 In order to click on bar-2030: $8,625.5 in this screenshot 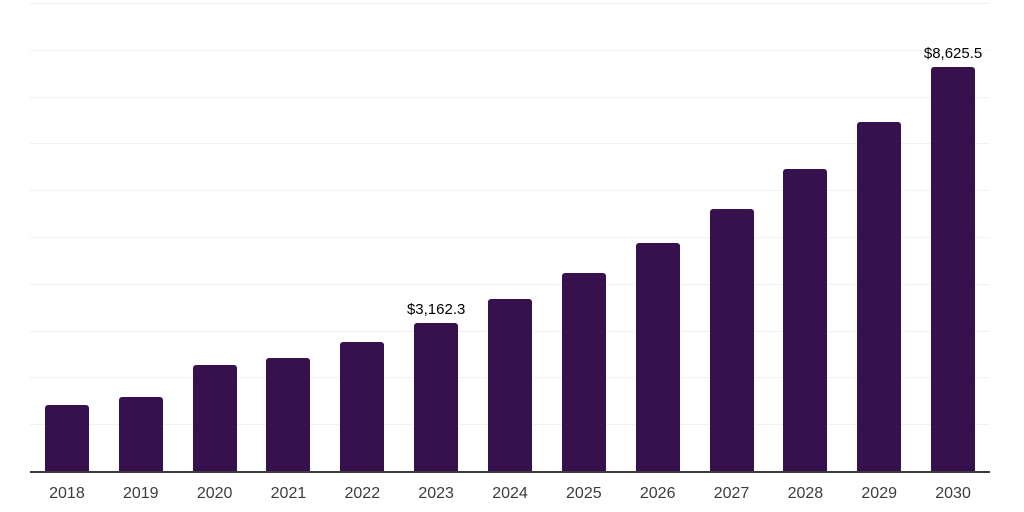, I will do `click(953, 258)`.